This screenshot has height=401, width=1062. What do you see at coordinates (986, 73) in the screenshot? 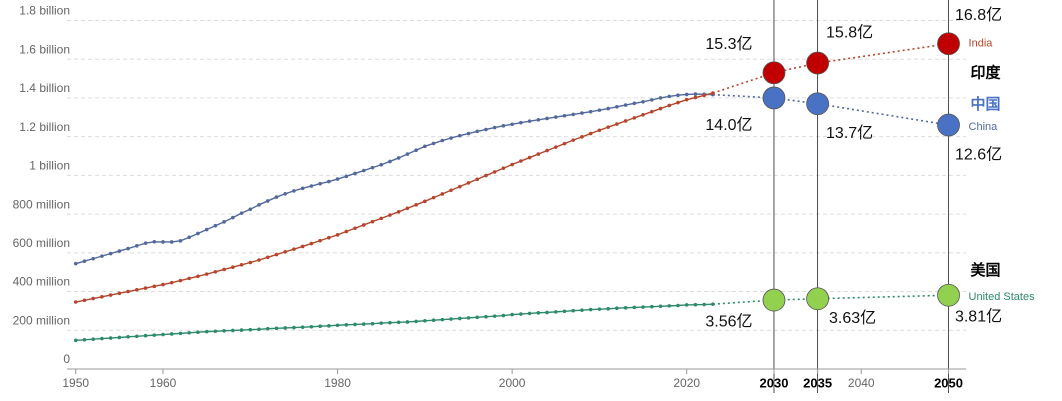
I see `series-label-zh: 印度` at bounding box center [986, 73].